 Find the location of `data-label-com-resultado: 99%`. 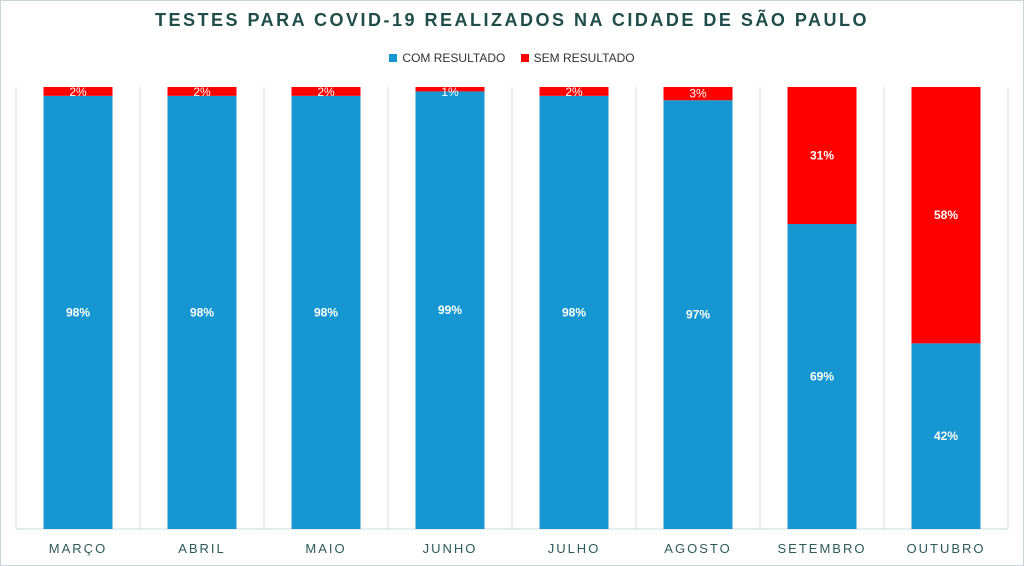

data-label-com-resultado: 99% is located at coordinates (450, 310).